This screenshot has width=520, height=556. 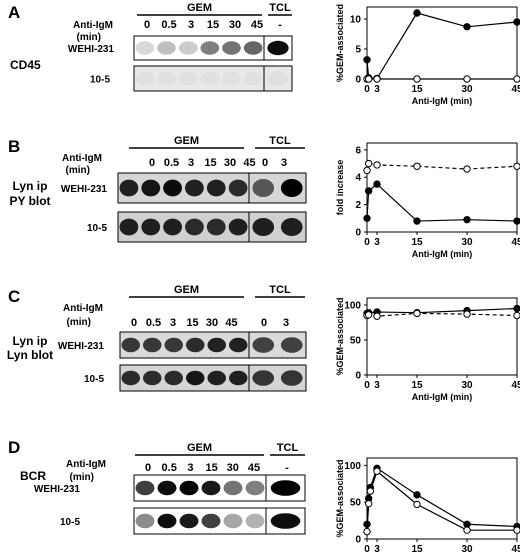 I want to click on y-axis-title: fold increase, so click(x=340, y=188).